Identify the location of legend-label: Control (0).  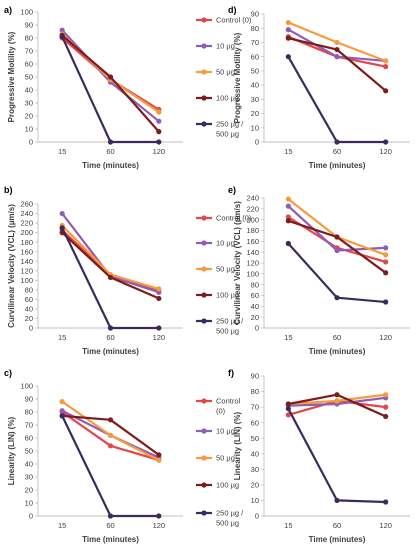
(234, 218).